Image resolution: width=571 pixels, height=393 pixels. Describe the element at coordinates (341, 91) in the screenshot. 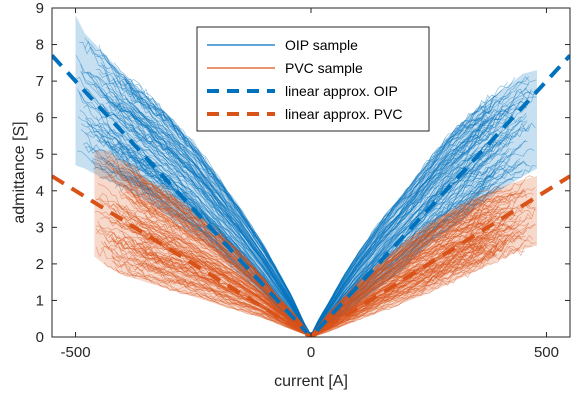

I see `legend-linear-approx-oip-label: linear approx. OIP` at that location.